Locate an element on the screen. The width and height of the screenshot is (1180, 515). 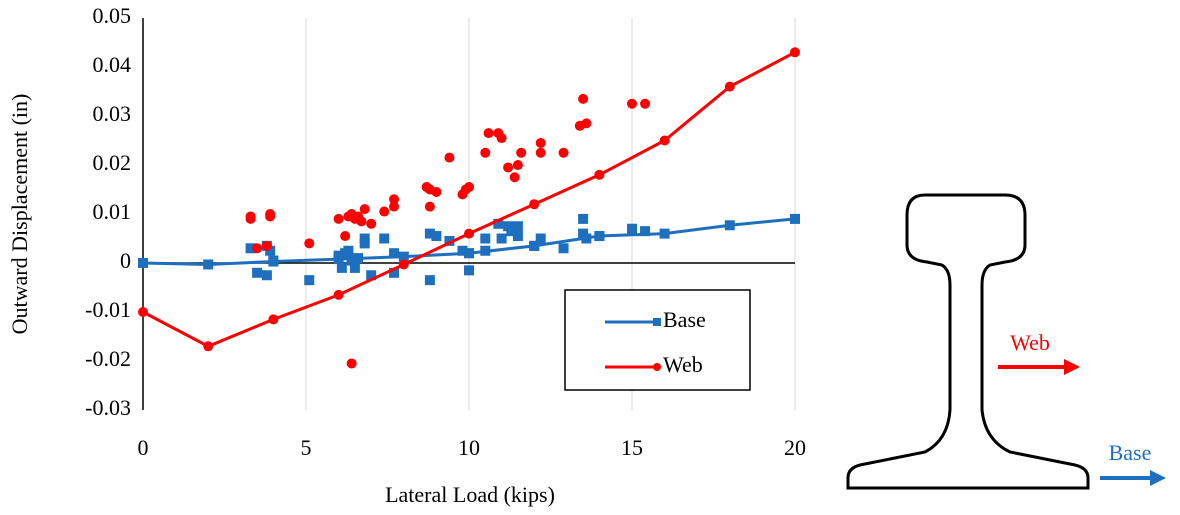
y-tick-label: 0.01 is located at coordinates (112, 211).